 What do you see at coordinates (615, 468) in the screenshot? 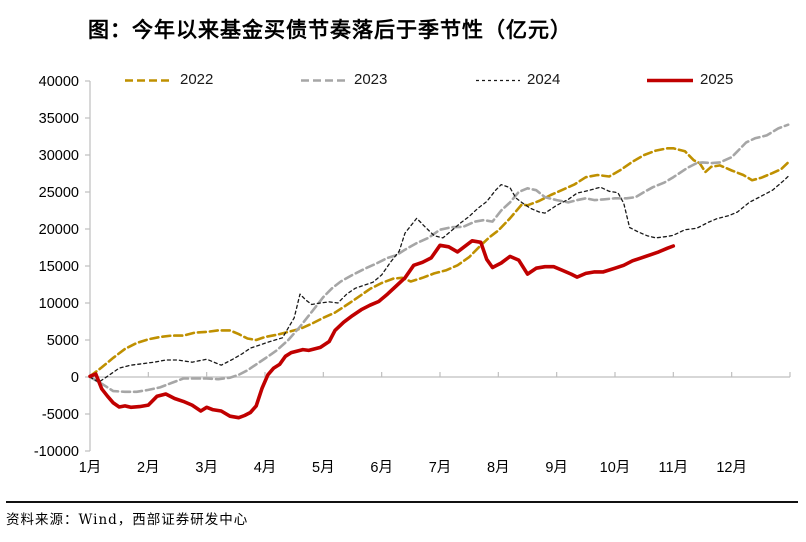
I see `x-tick-label: 10月` at bounding box center [615, 468].